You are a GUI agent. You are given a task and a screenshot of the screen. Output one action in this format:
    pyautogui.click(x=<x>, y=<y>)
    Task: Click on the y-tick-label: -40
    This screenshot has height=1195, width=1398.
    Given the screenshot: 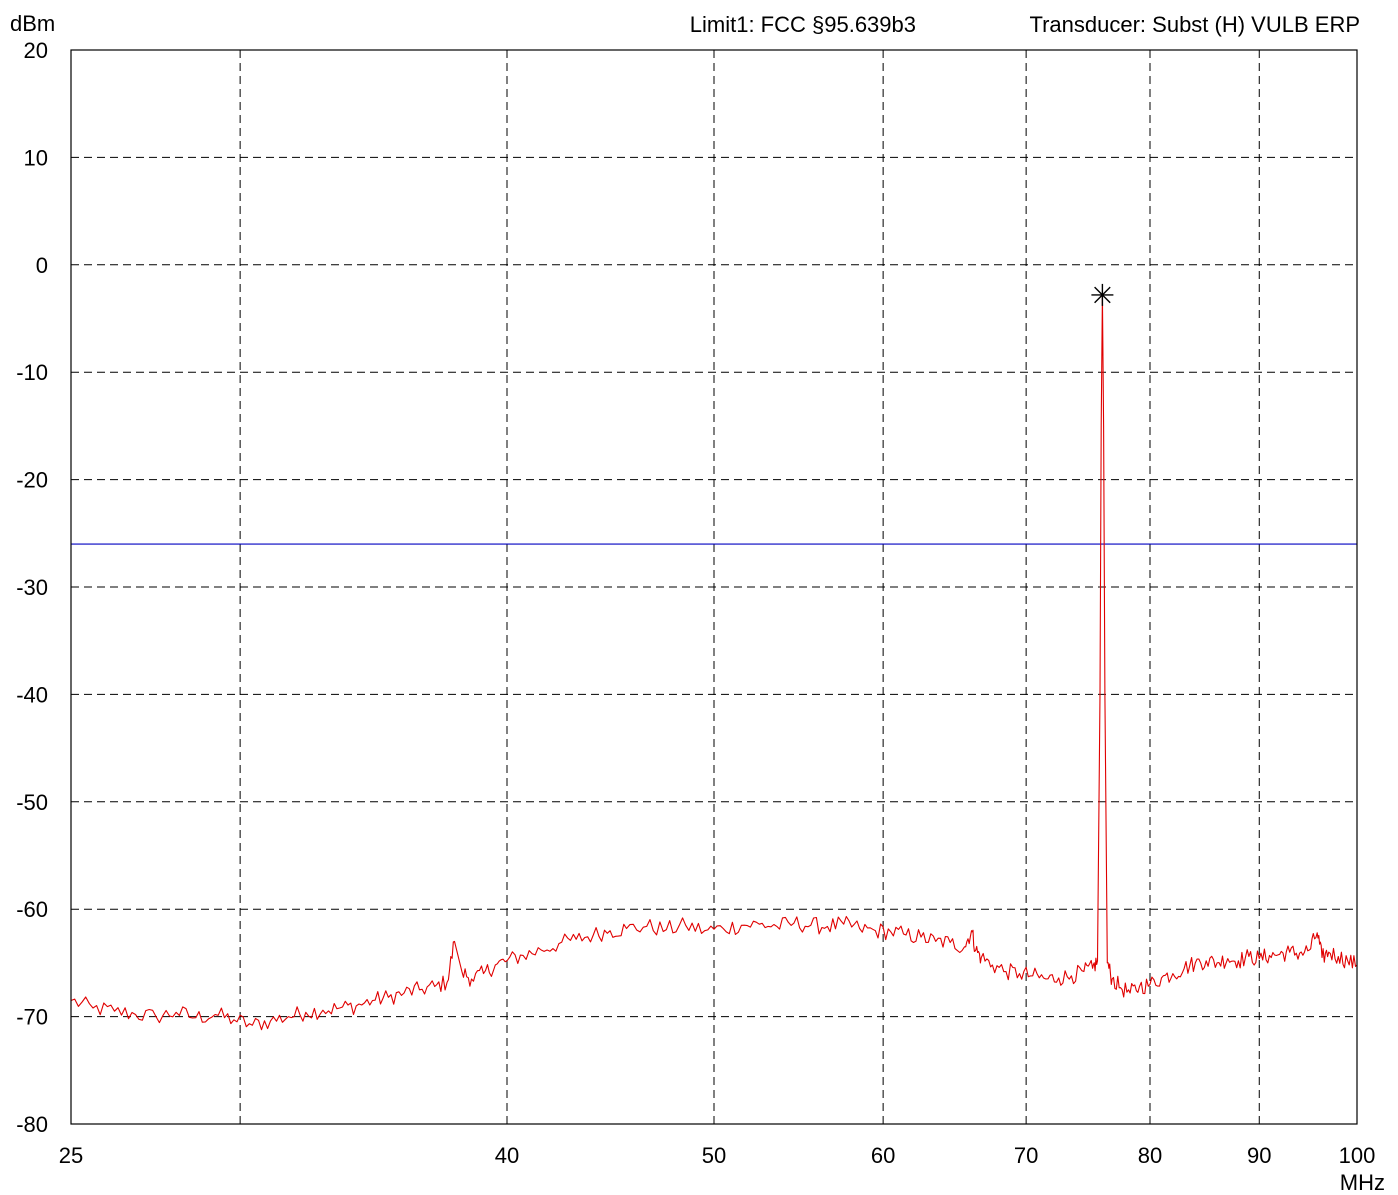 What is the action you would take?
    pyautogui.click(x=32, y=694)
    